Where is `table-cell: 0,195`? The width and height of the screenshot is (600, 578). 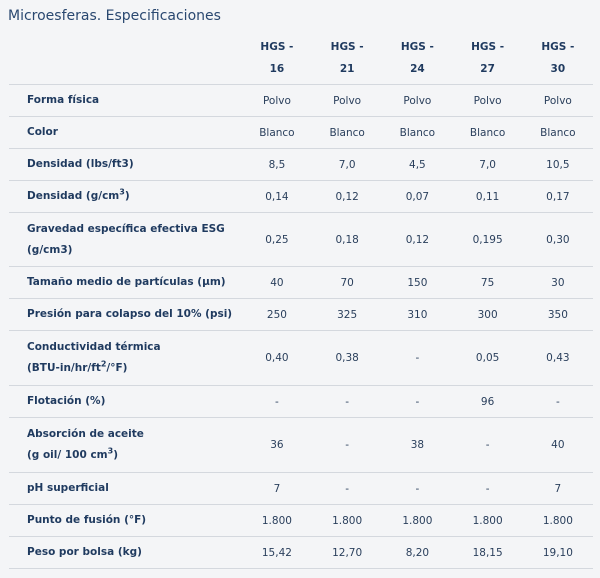
table-cell: 0,195 is located at coordinates (487, 239).